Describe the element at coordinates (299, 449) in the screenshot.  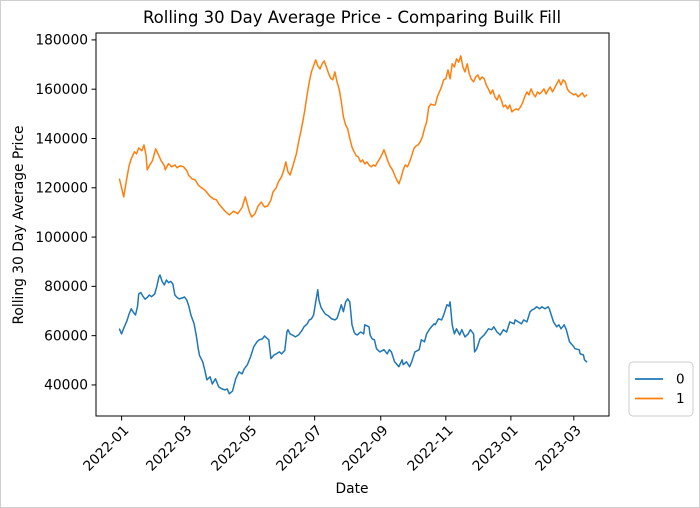
I see `x-tick-label: 2022-07` at that location.